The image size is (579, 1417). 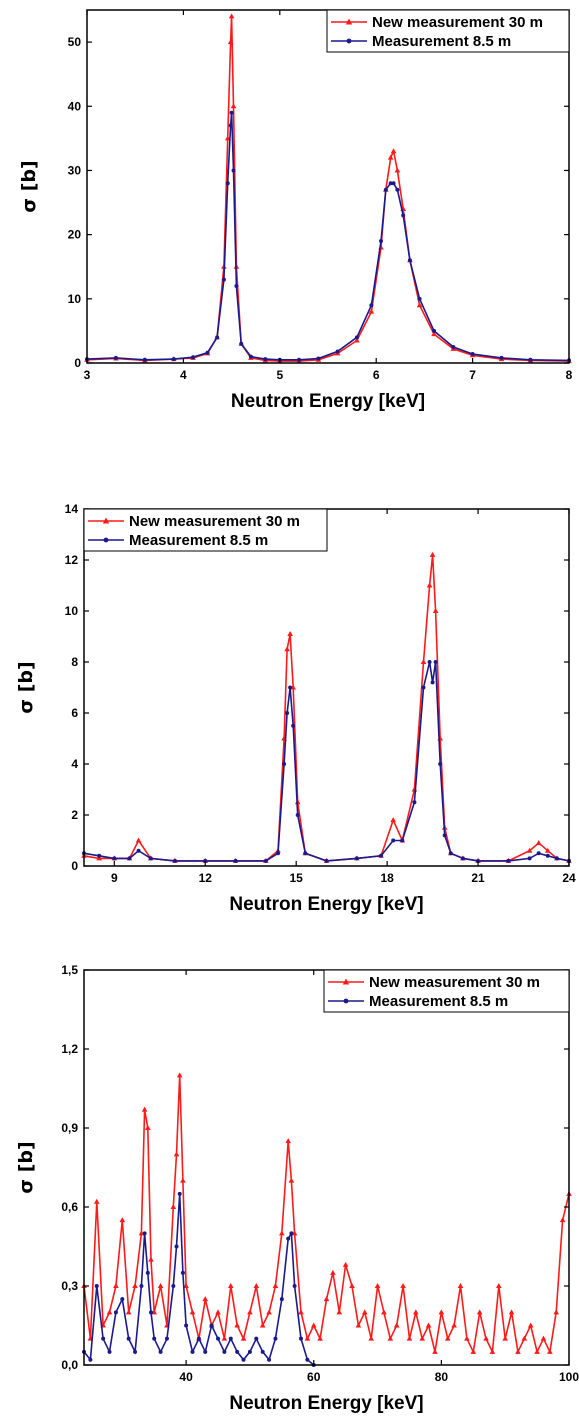 I want to click on legend-box, so click(x=446, y=991).